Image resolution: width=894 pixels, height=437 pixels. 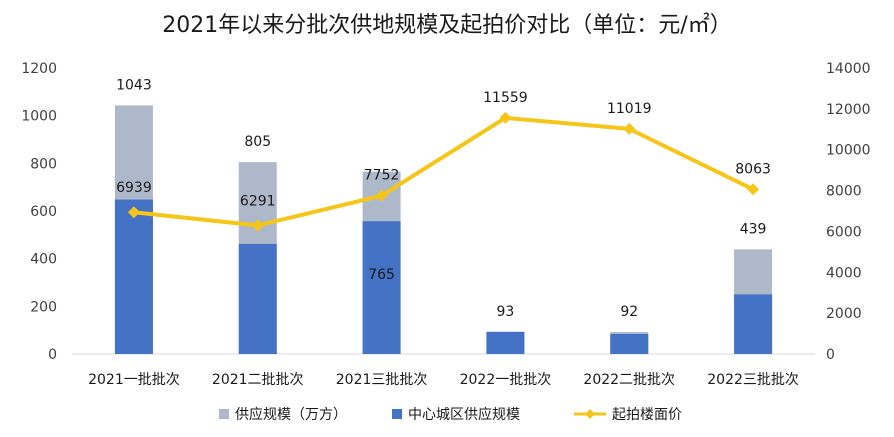 I want to click on y-right-tick-label: 4000, so click(x=844, y=273).